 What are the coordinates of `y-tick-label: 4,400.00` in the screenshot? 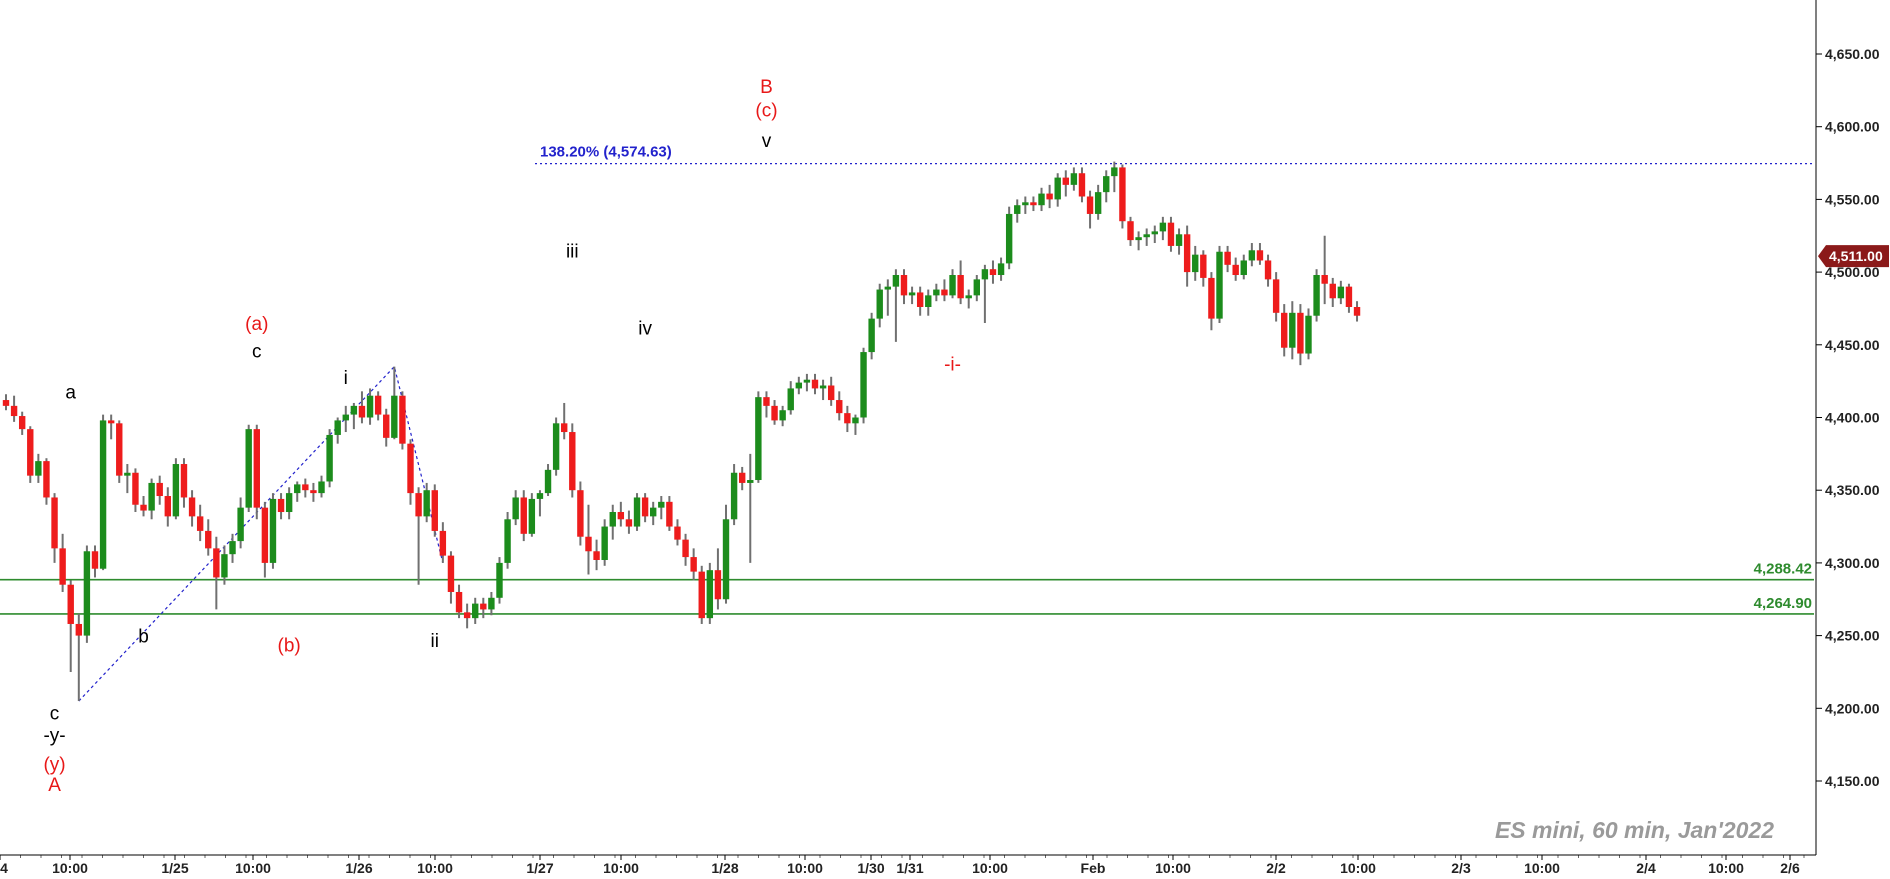 It's located at (1852, 418).